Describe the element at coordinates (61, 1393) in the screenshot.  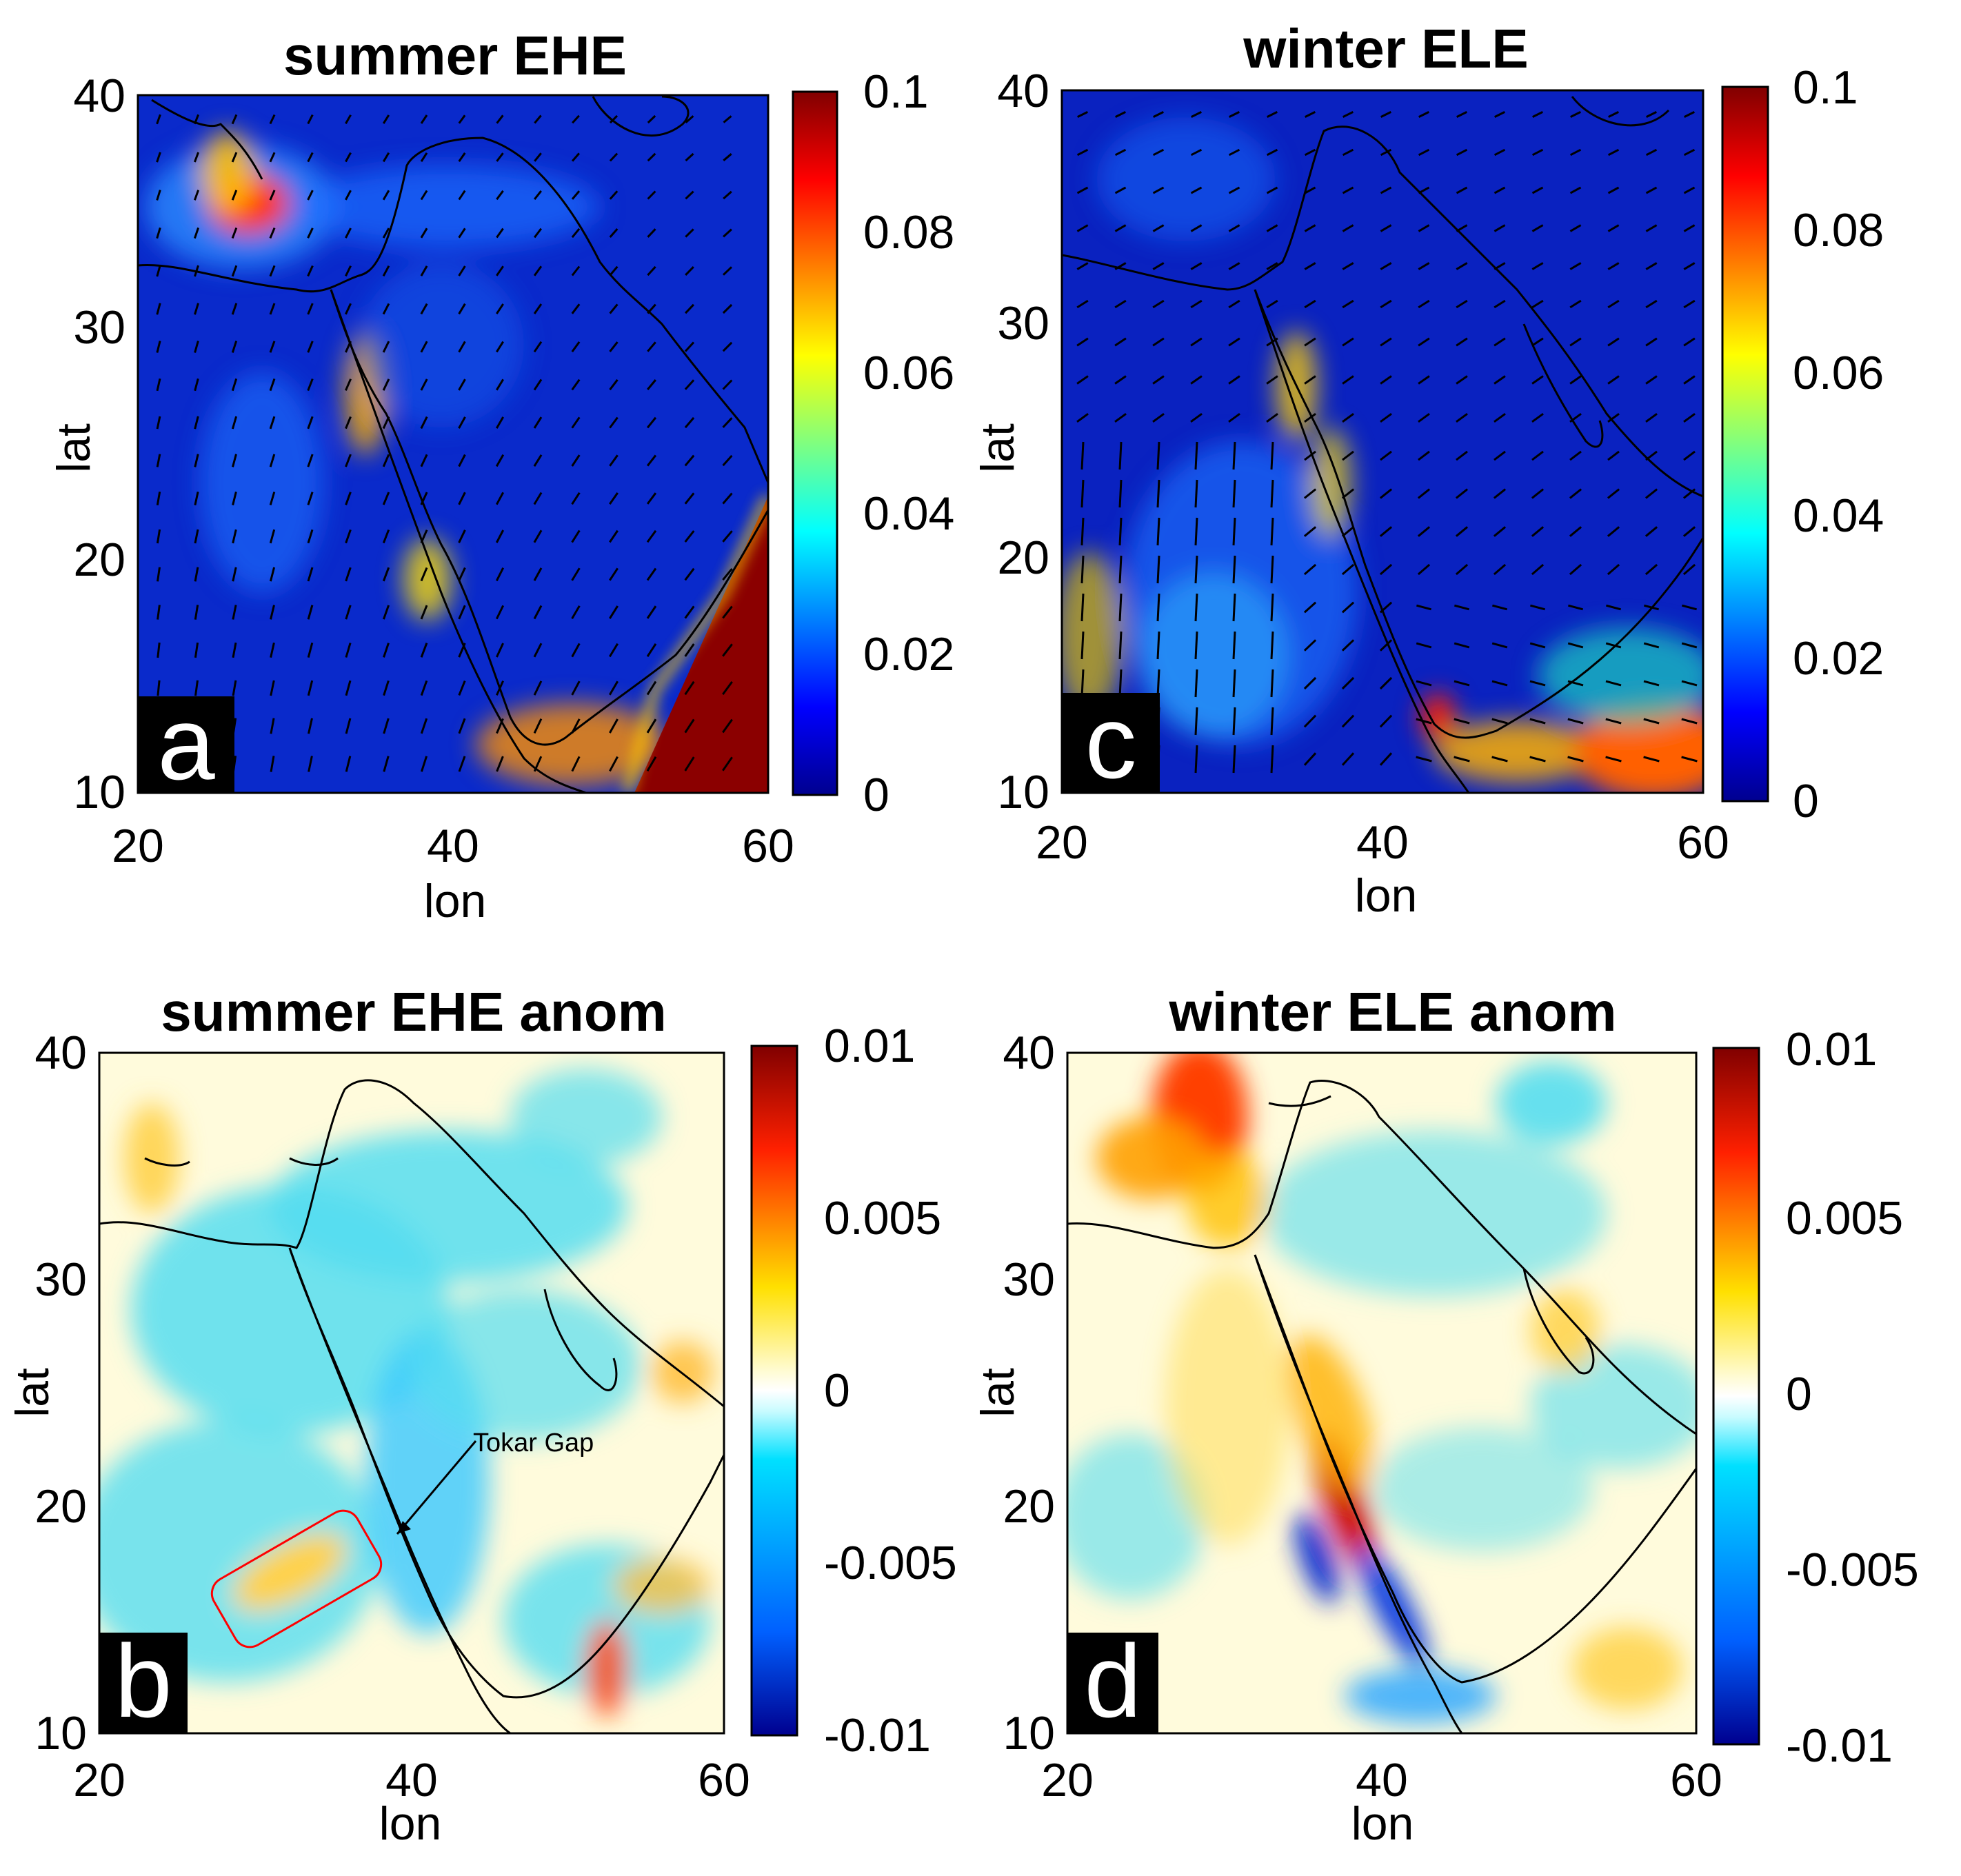
I see `panel-b-yticks: 10 20 30 40` at that location.